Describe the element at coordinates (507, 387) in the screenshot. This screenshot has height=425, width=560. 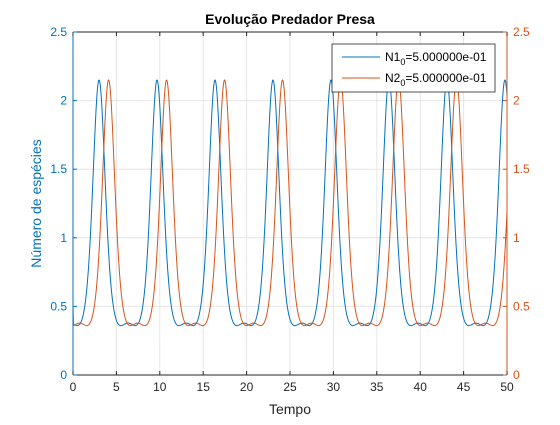
I see `x-tick-label: 50` at that location.